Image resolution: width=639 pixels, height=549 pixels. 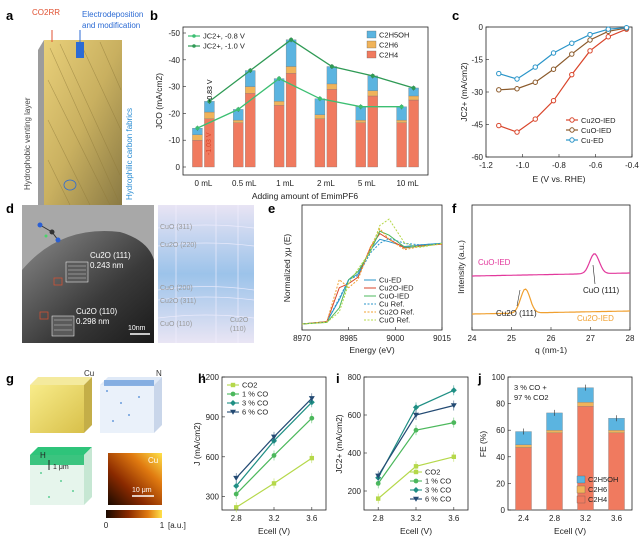 What do you see at coordinates (176, 227) in the screenshot?
I see `cuo311-label: CuO (311)` at bounding box center [176, 227].